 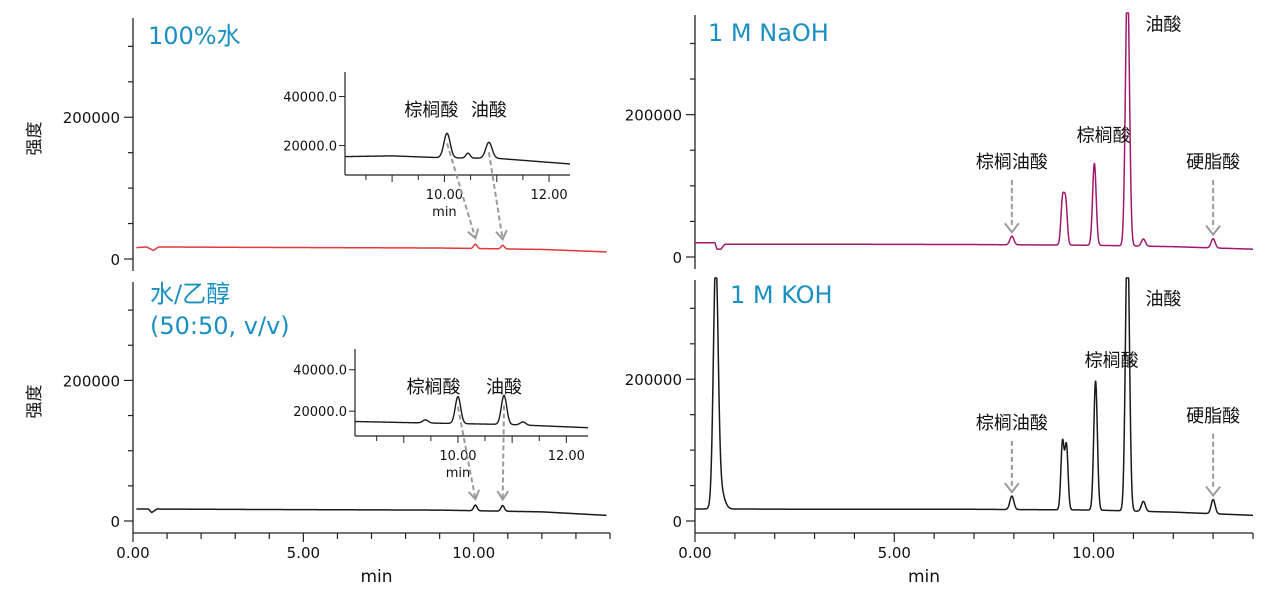 What do you see at coordinates (115, 522) in the screenshot?
I see `panel-ethanol-y-tick-label-0: 0` at bounding box center [115, 522].